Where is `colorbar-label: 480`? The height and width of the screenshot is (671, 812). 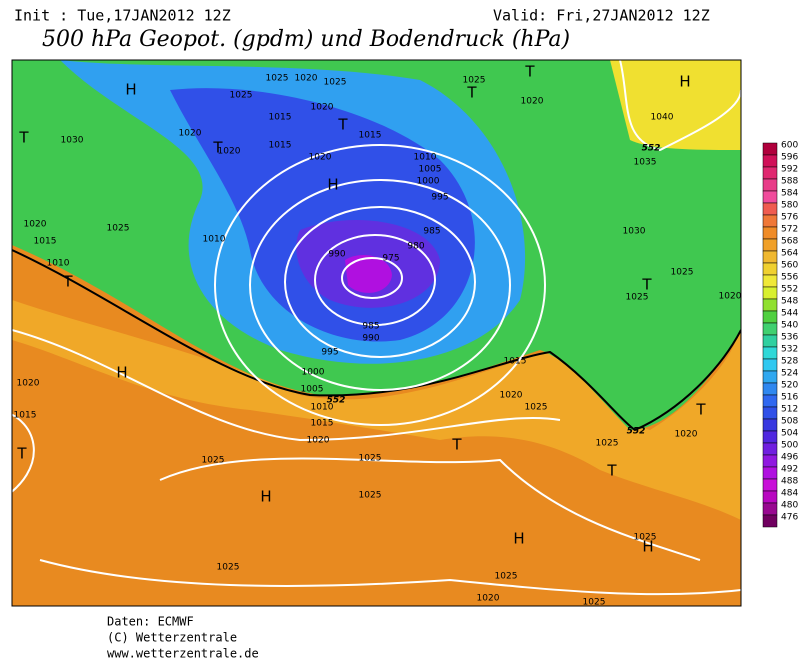 colorbar-label: 480 is located at coordinates (789, 506).